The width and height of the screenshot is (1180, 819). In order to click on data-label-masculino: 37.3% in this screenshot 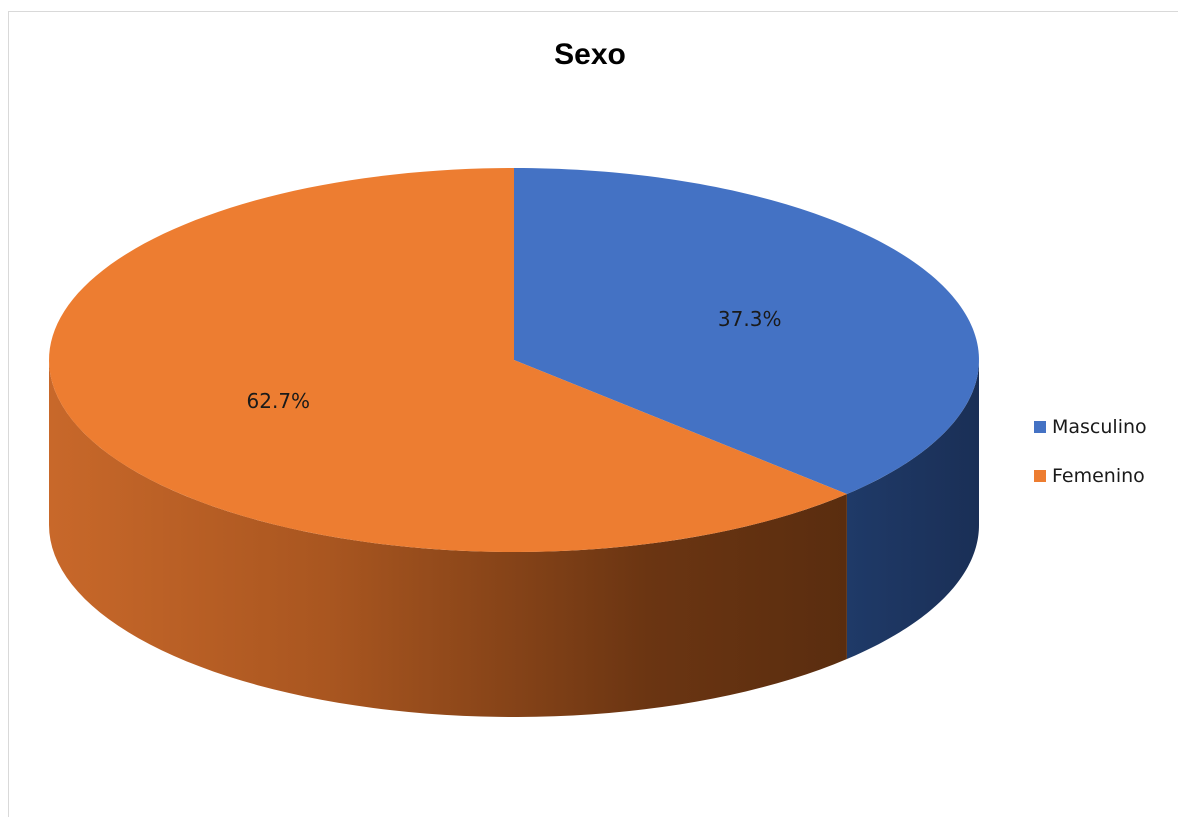, I will do `click(750, 319)`.